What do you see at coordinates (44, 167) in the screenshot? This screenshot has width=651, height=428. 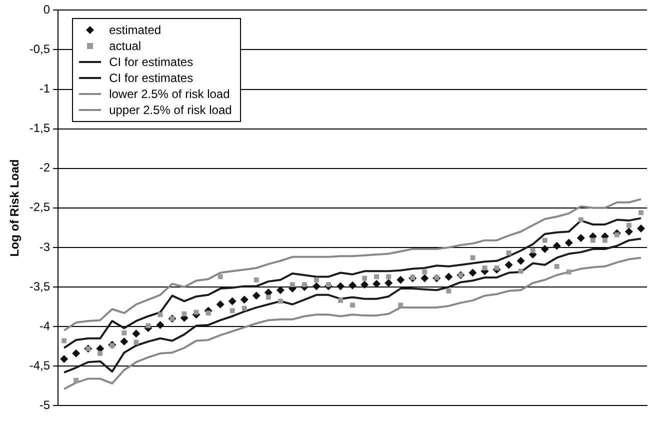 I see `y-tick-label: -2` at bounding box center [44, 167].